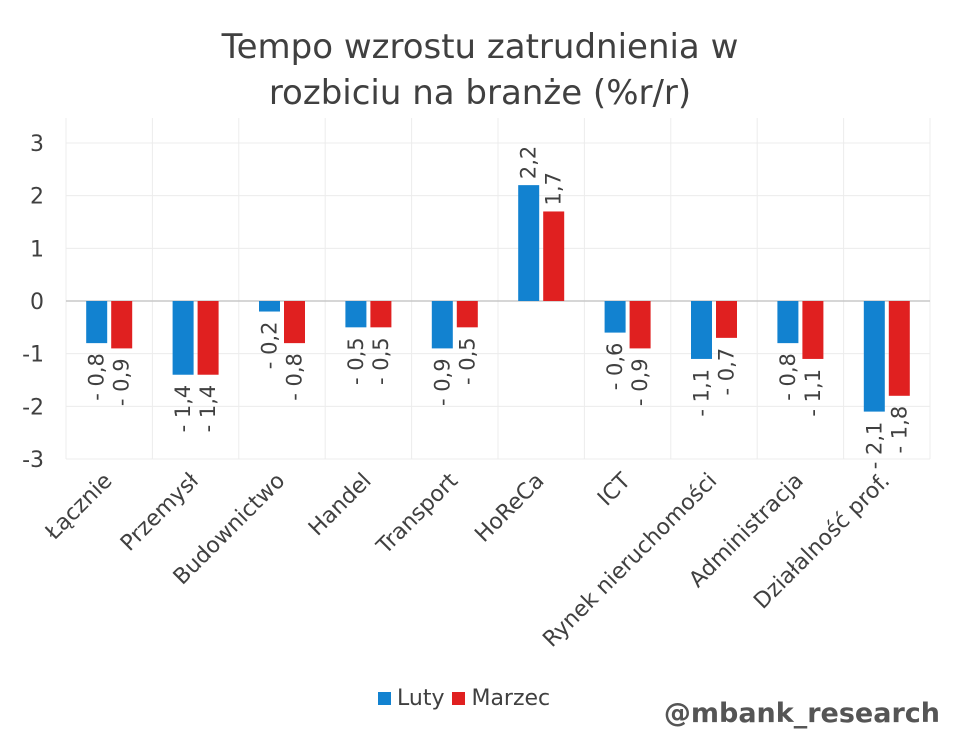  I want to click on y-tick-label: 3, so click(37, 144).